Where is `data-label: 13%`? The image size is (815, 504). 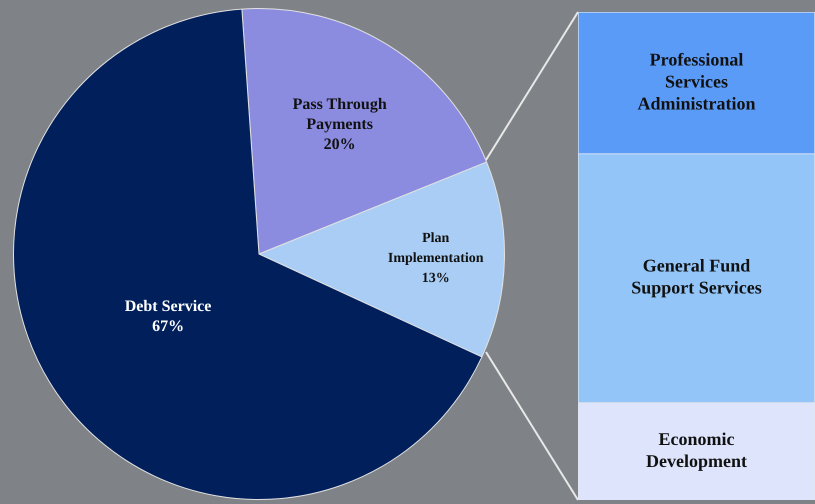 data-label: 13% is located at coordinates (436, 278).